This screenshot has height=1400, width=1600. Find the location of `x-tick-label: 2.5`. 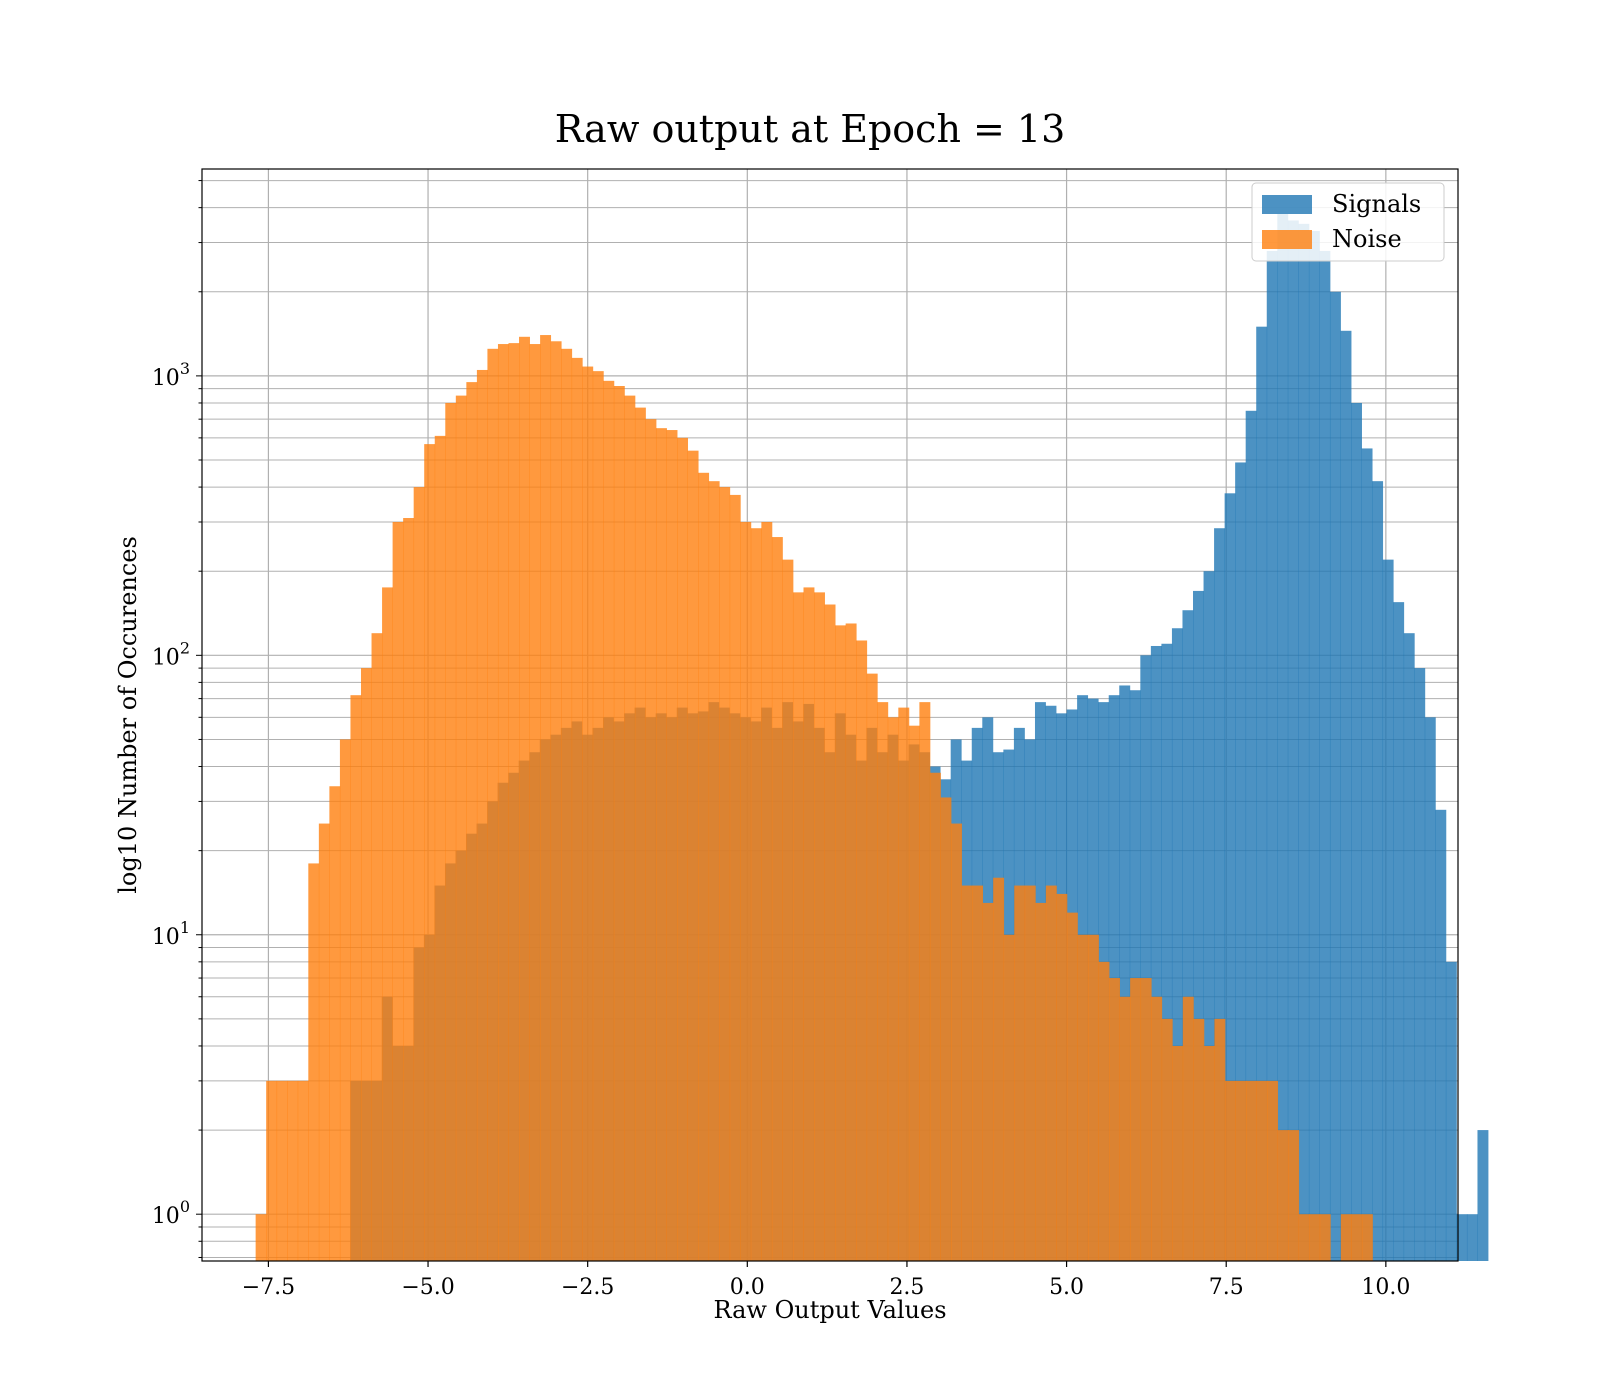

x-tick-label: 2.5 is located at coordinates (906, 1287).